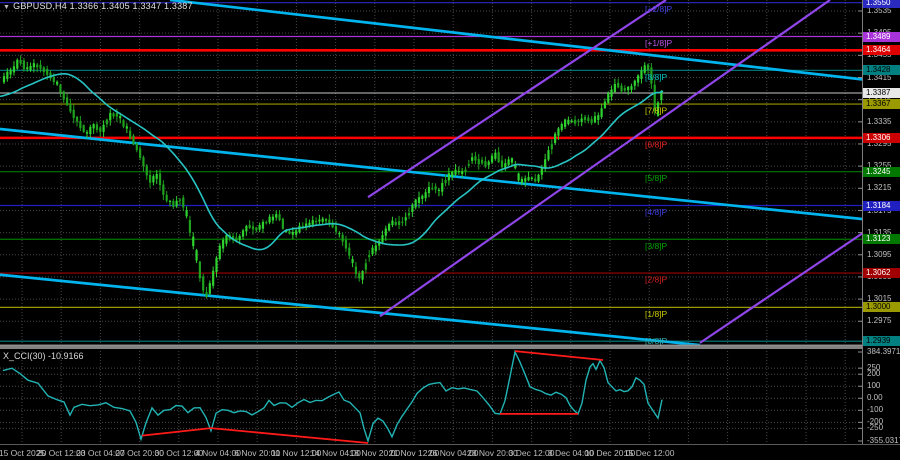 This screenshot has width=900, height=460. Describe the element at coordinates (66, 356) in the screenshot. I see `indicator-value: -10.9166` at that location.